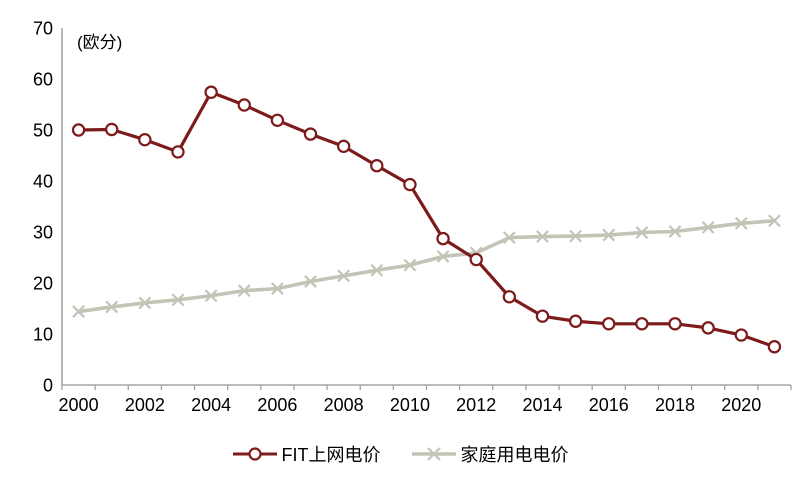  What do you see at coordinates (514, 455) in the screenshot?
I see `legend-label-household: 家庭用电电价` at bounding box center [514, 455].